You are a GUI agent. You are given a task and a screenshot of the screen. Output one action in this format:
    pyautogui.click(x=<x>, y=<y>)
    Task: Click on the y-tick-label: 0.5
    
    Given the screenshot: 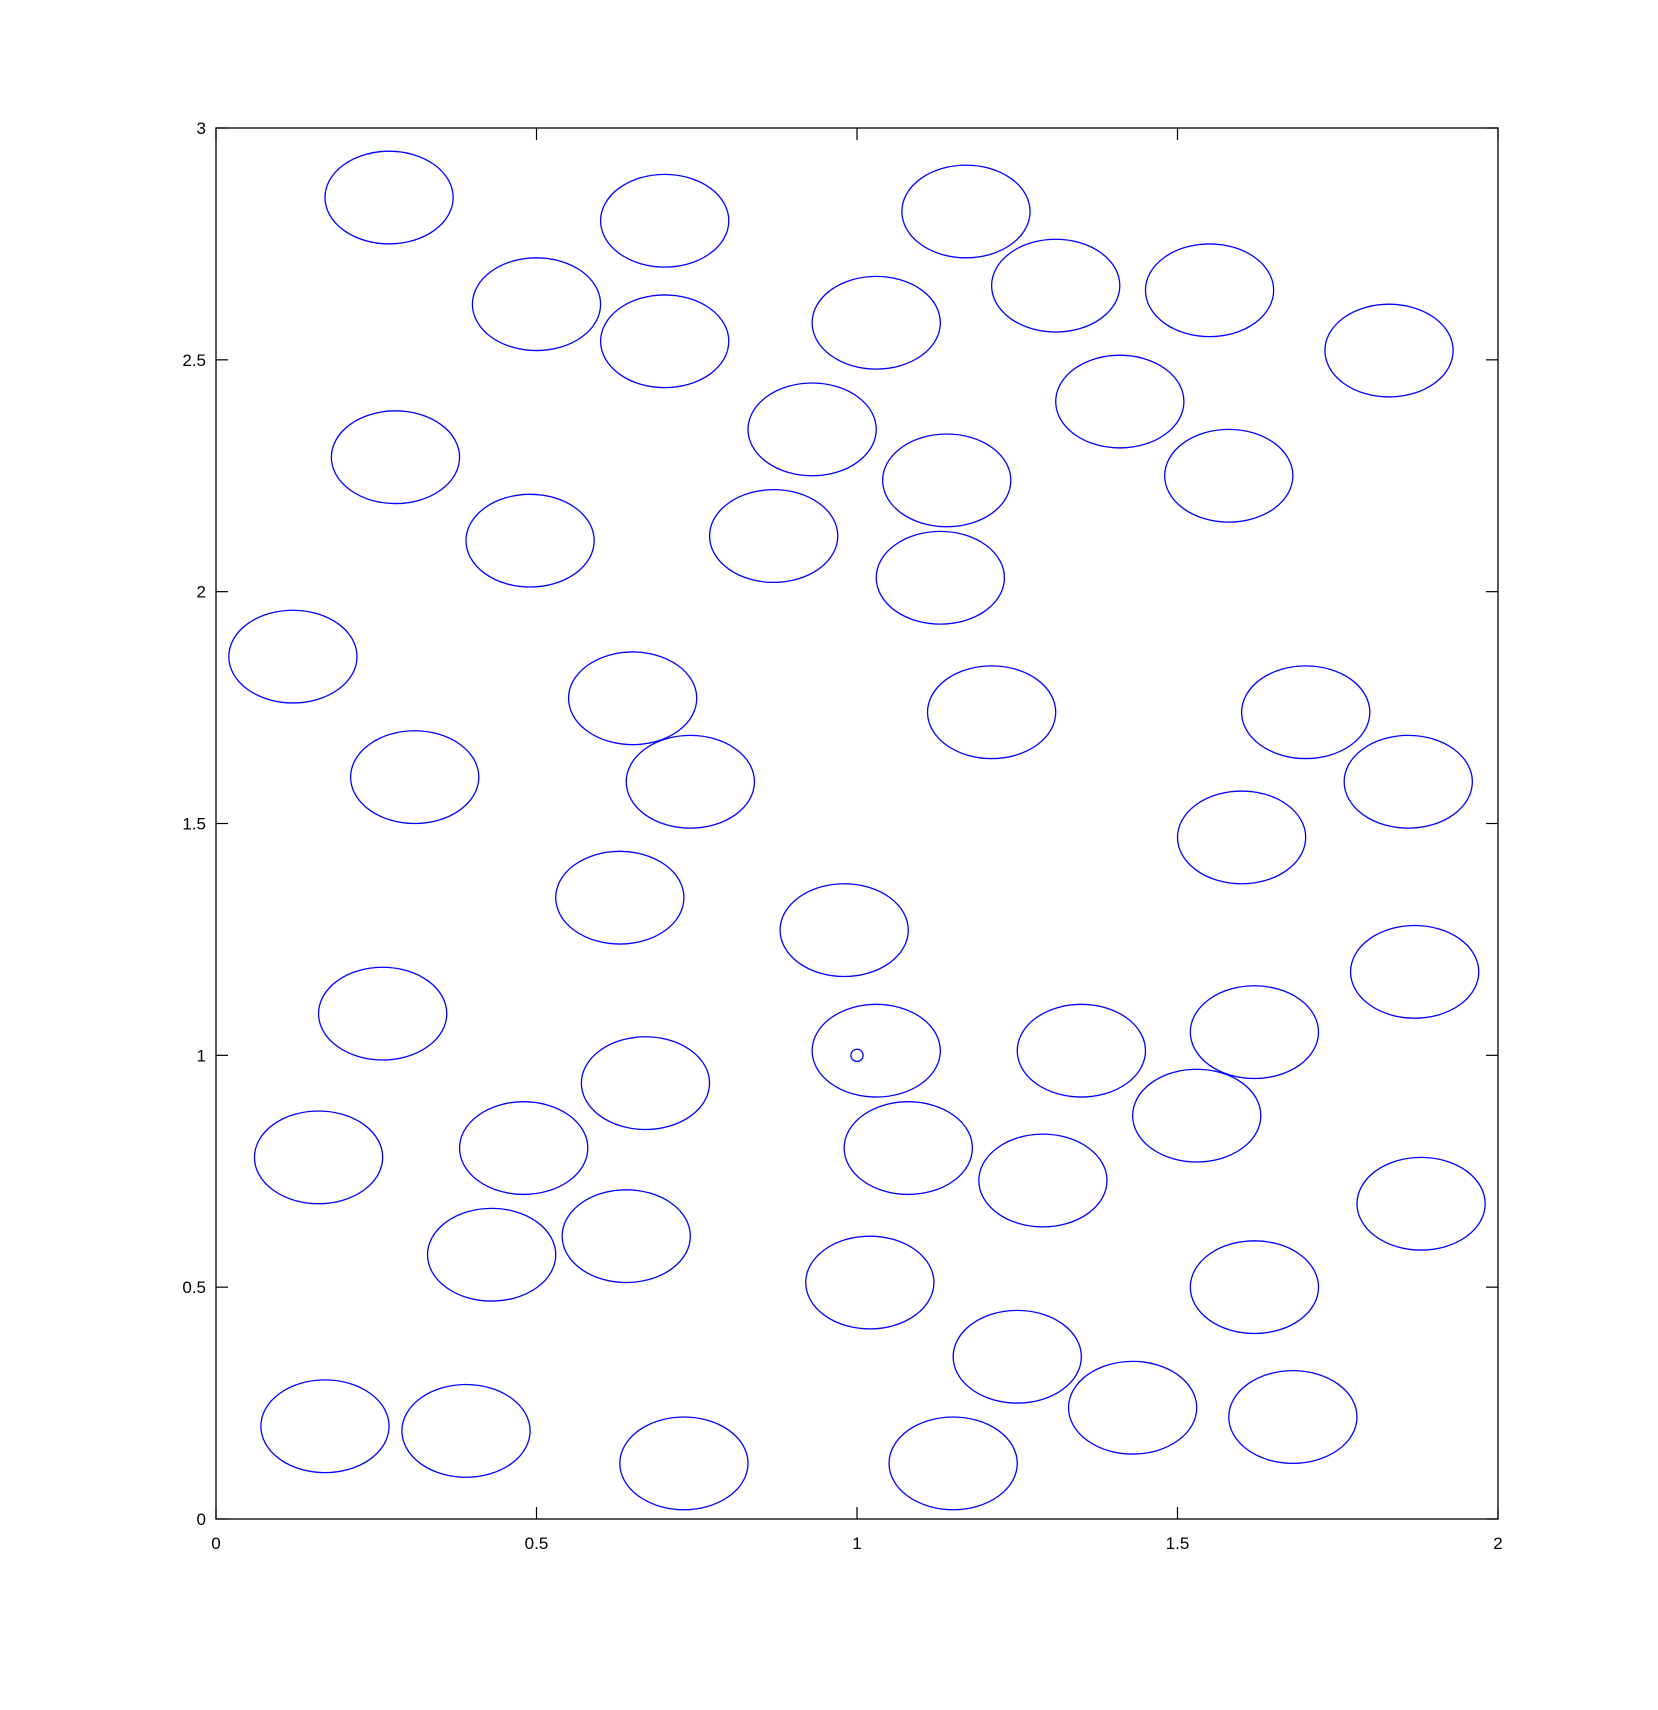 What is the action you would take?
    pyautogui.click(x=194, y=1287)
    